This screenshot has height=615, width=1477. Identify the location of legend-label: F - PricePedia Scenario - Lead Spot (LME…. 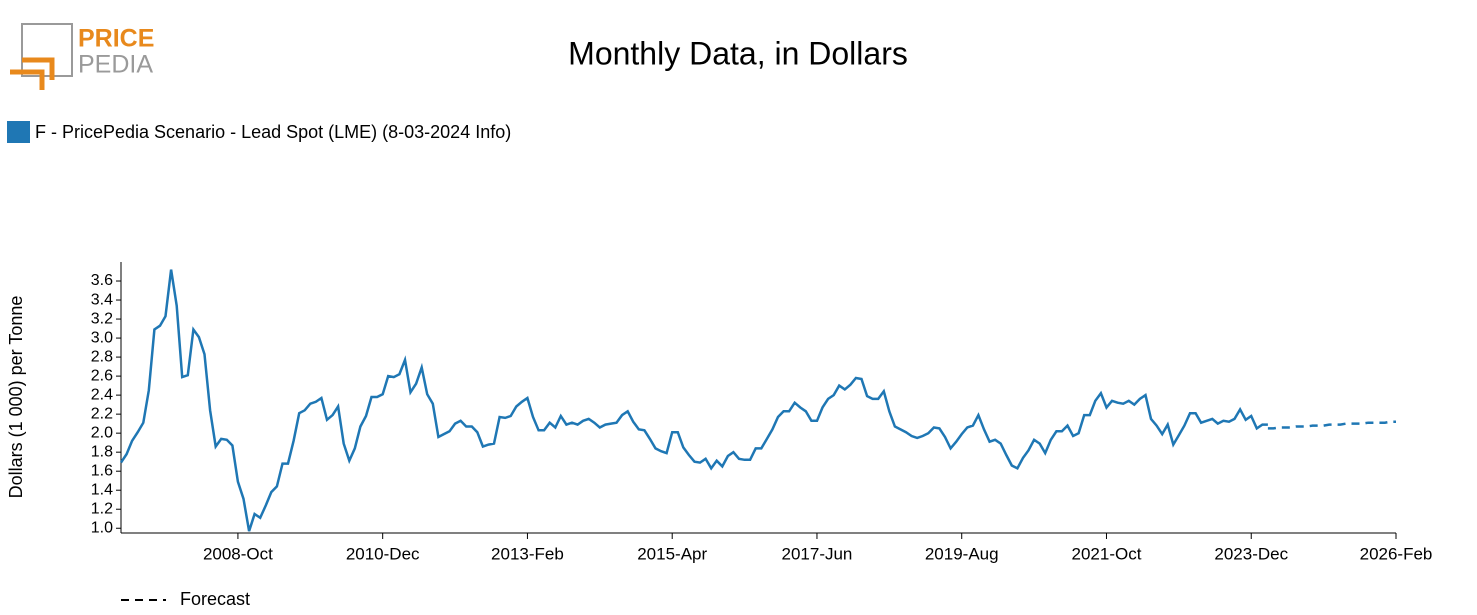
(273, 132).